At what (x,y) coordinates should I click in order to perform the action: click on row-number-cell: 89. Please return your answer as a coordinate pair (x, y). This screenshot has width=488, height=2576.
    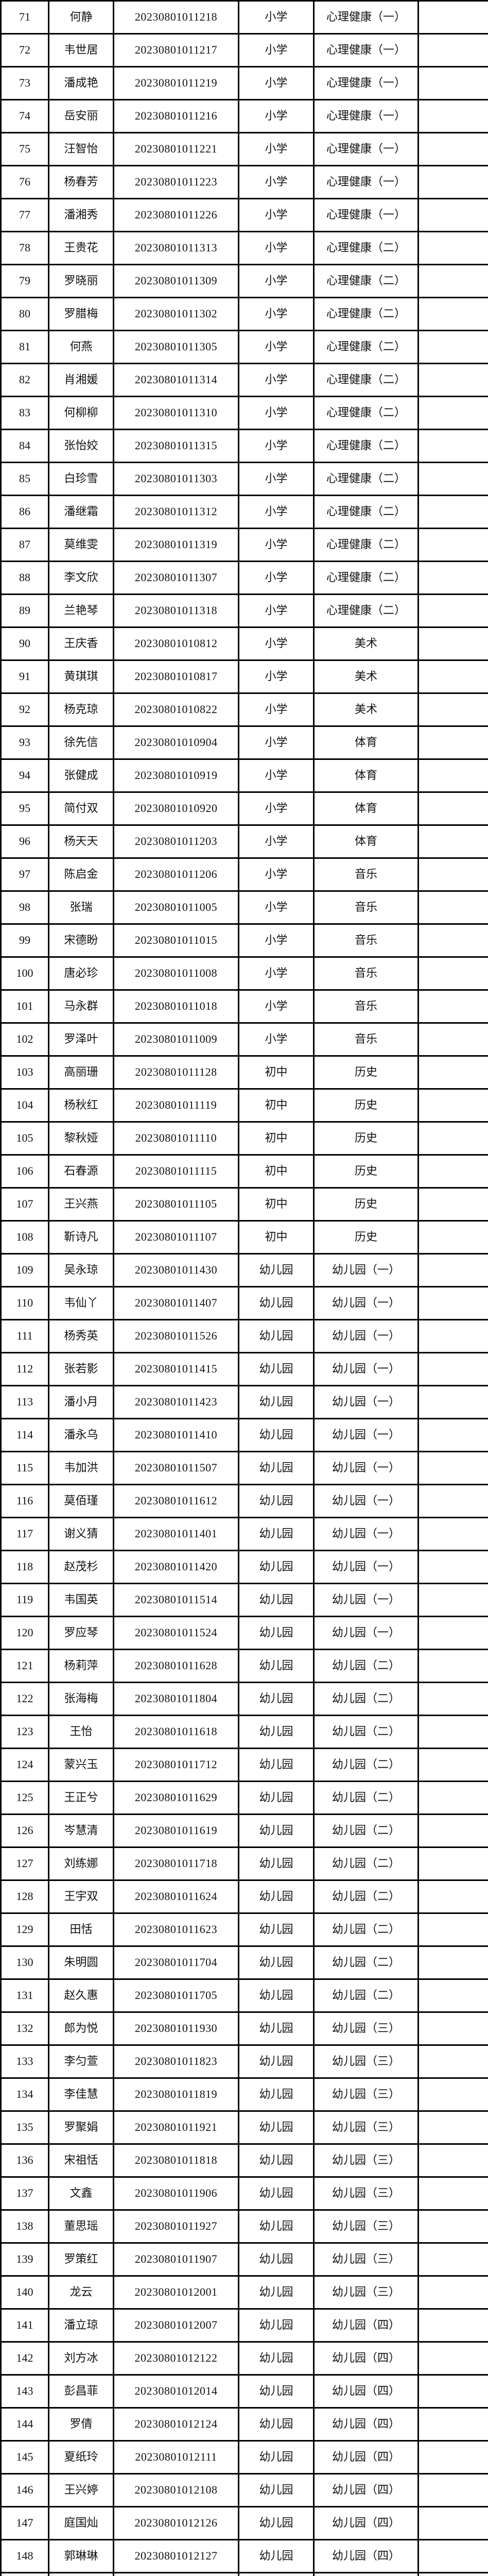
    Looking at the image, I should click on (25, 611).